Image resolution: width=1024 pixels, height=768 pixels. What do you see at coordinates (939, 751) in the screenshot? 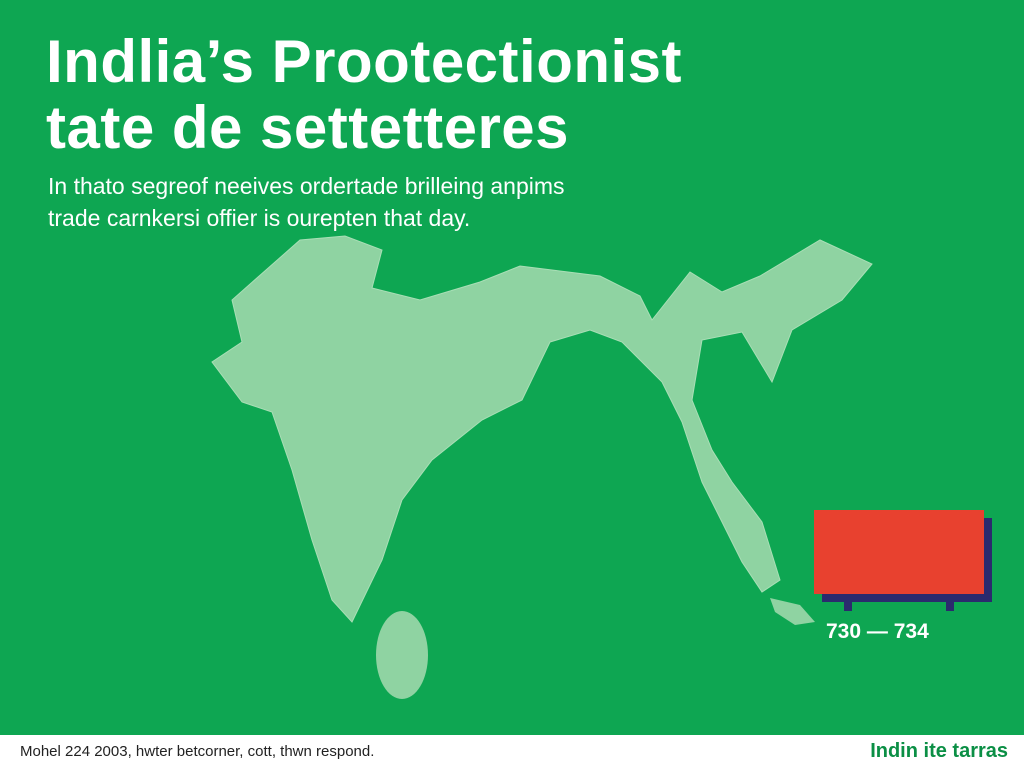
I see `footer-brand: Indin ite tarras` at bounding box center [939, 751].